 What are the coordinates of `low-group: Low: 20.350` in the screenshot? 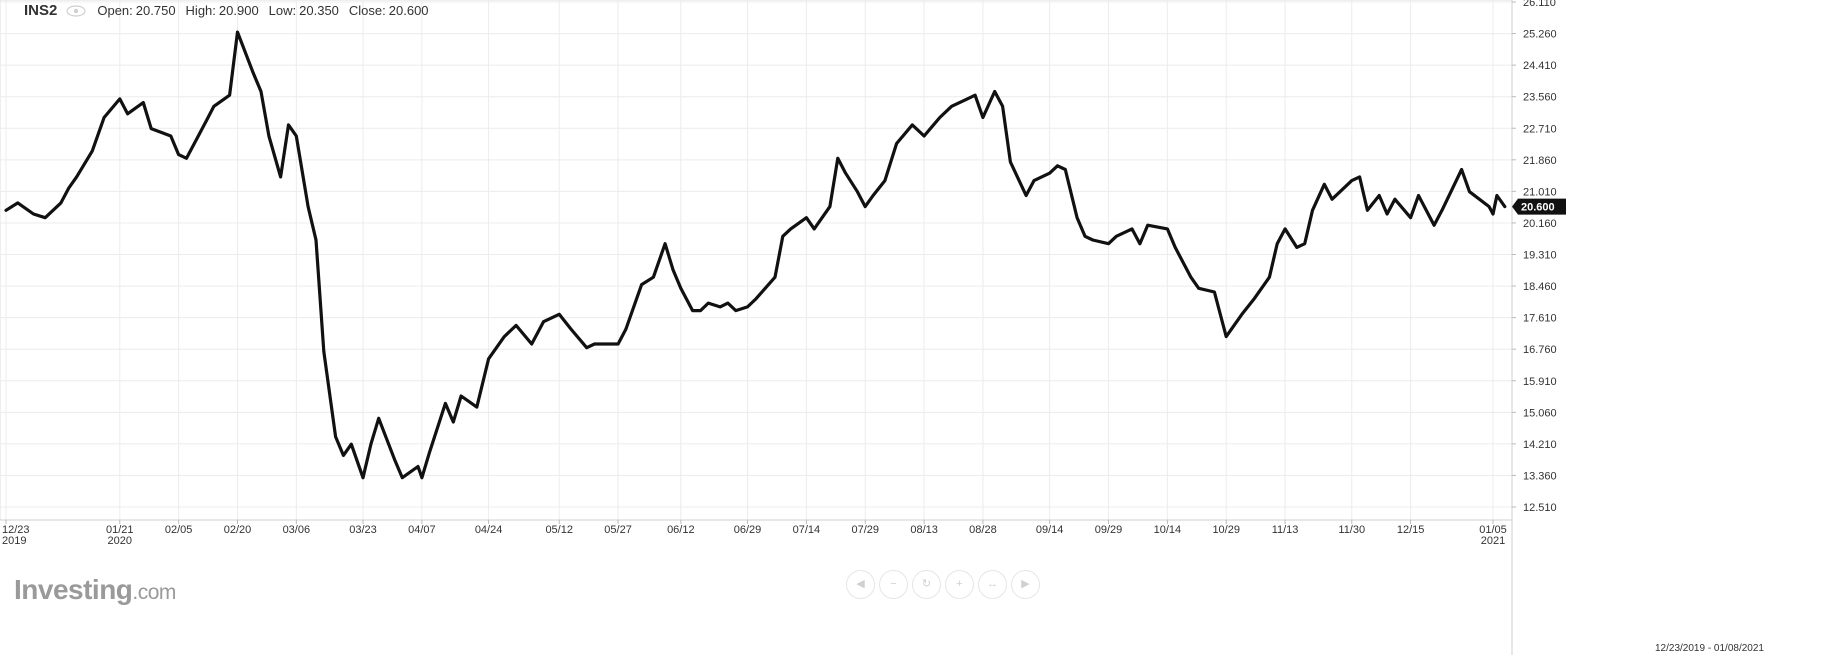 It's located at (304, 10).